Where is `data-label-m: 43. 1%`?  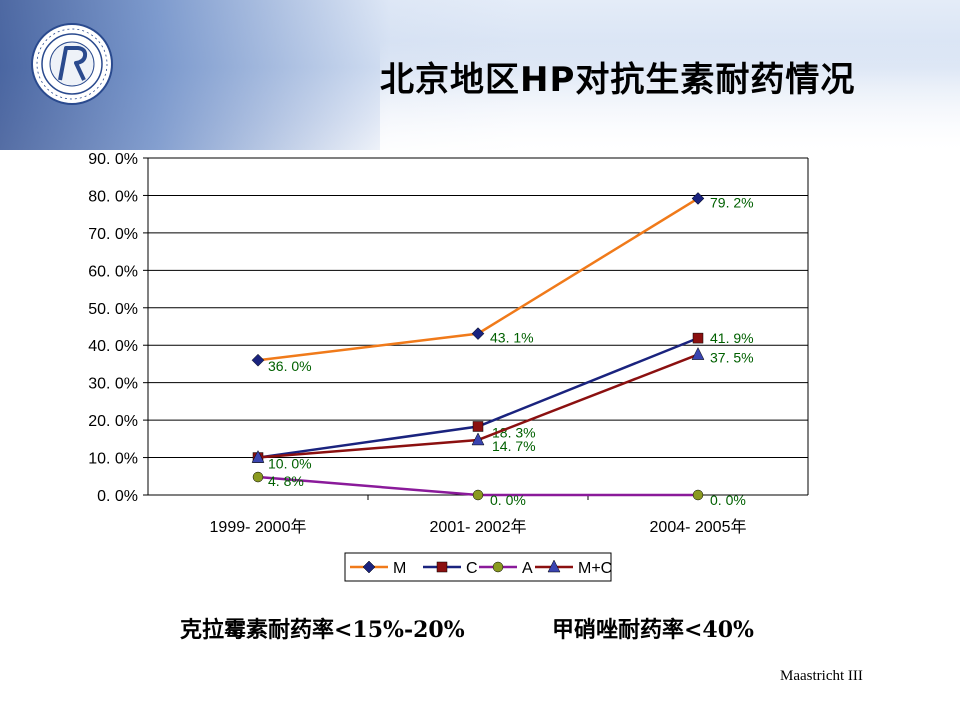
data-label-m: 43. 1% is located at coordinates (512, 338).